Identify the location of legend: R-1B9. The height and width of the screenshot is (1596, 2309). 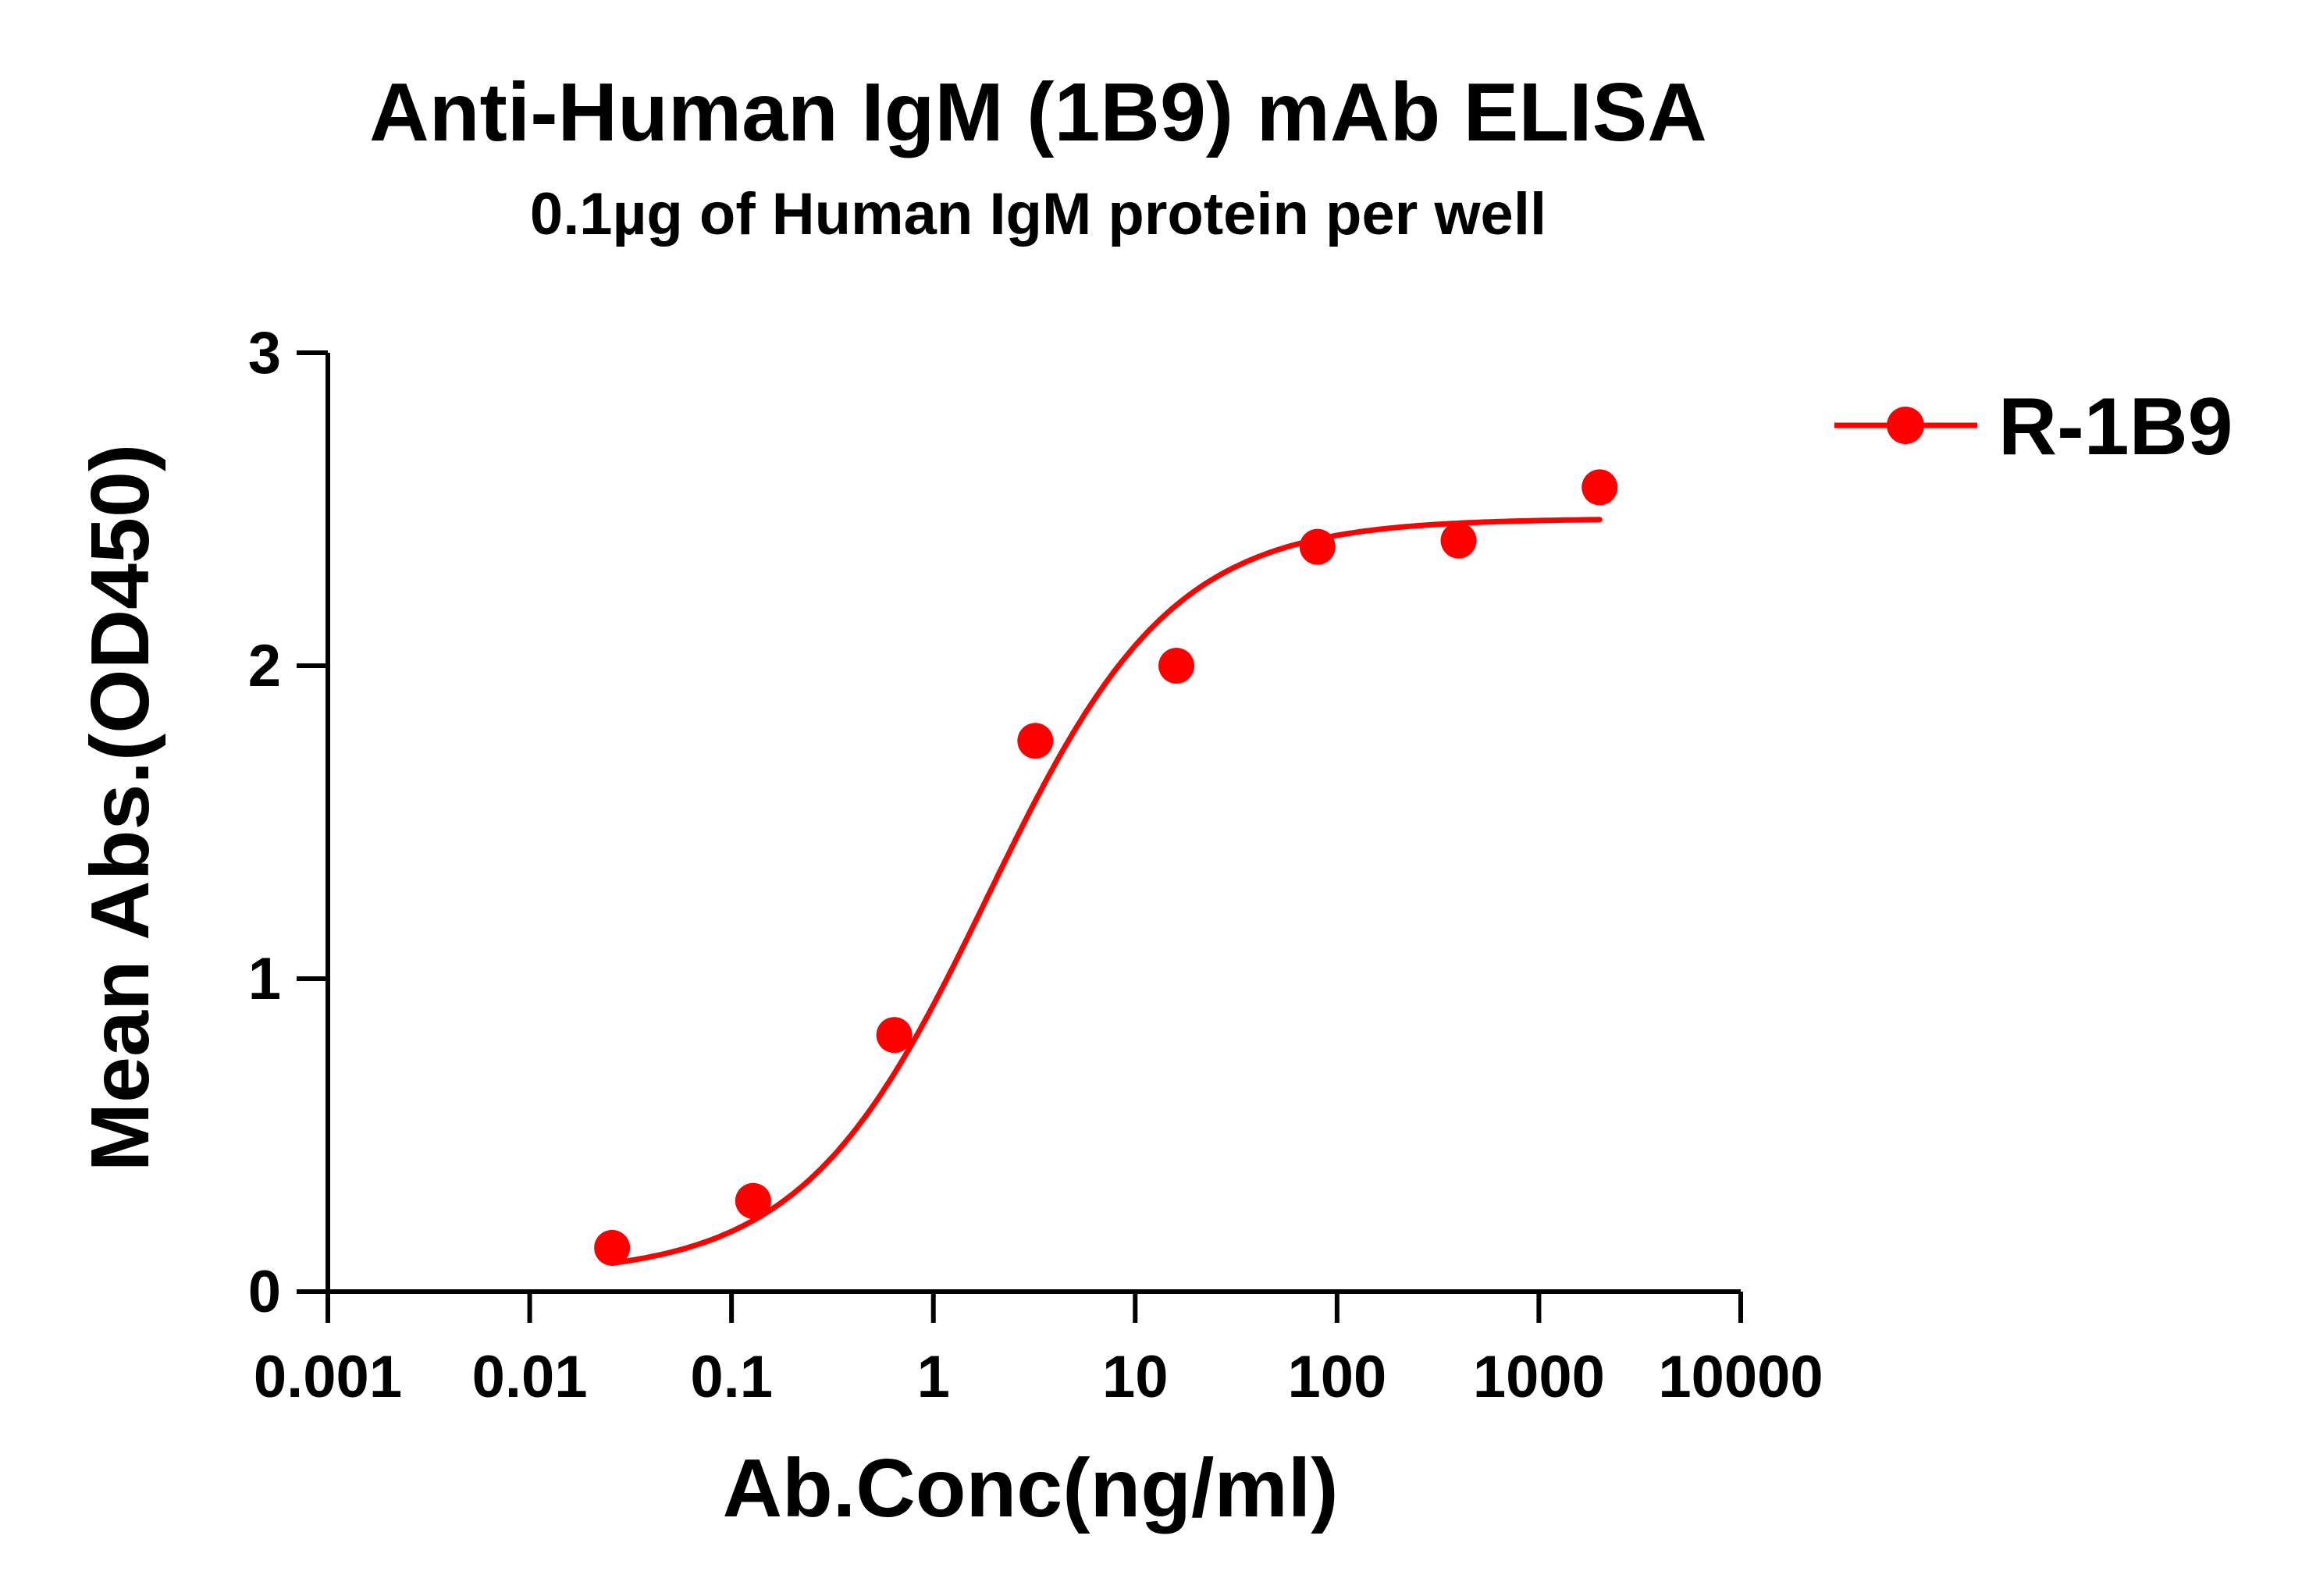
(2033, 427).